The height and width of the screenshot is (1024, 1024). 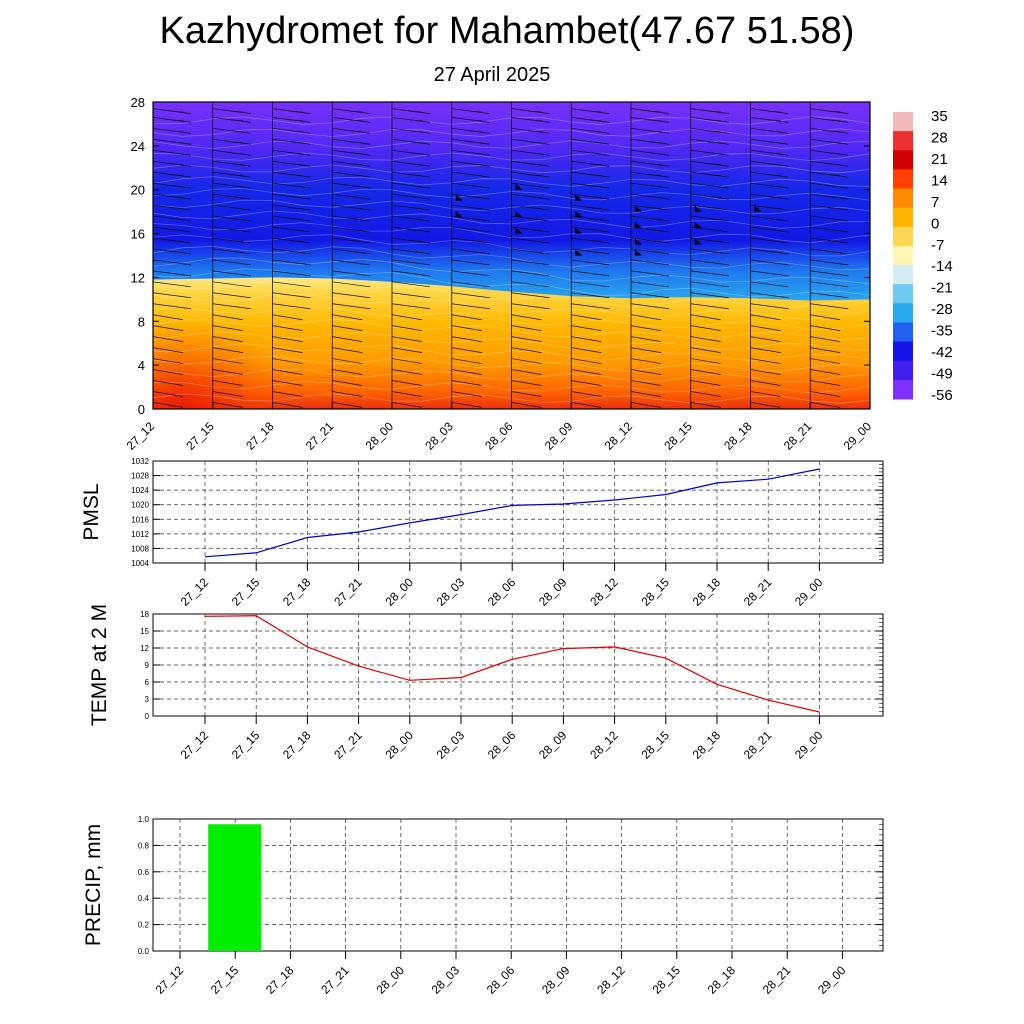 I want to click on x-tick-label: 27_12, so click(x=195, y=592).